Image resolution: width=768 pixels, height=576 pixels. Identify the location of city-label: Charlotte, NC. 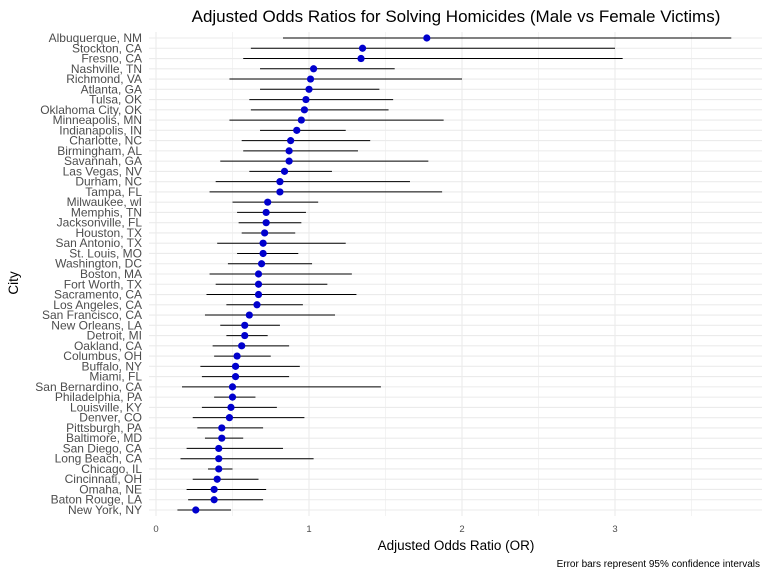
(105, 141).